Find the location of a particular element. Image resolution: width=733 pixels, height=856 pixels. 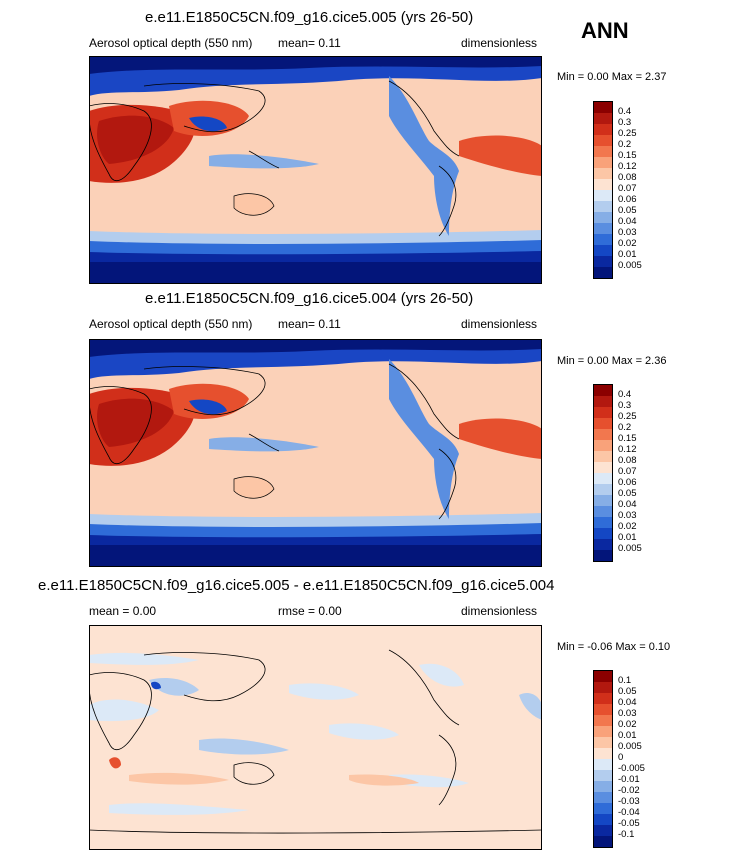

colorbar-label: 0.06 is located at coordinates (627, 482).